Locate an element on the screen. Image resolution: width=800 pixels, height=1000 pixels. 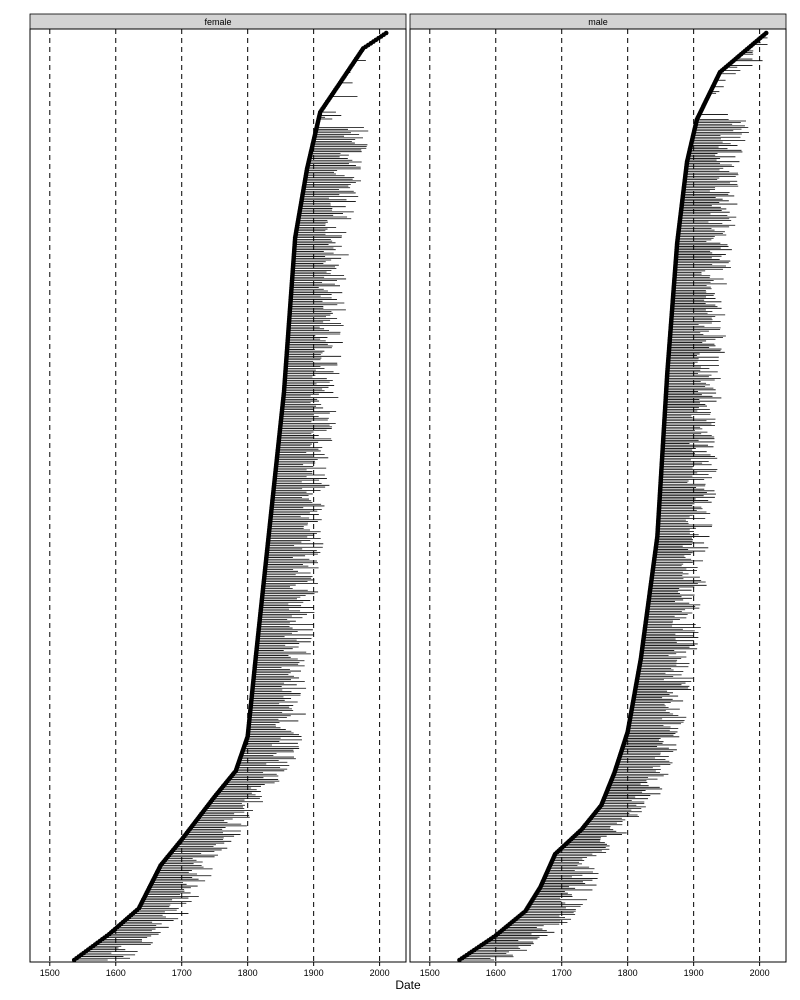
x-axis-title: Date is located at coordinates (408, 985).